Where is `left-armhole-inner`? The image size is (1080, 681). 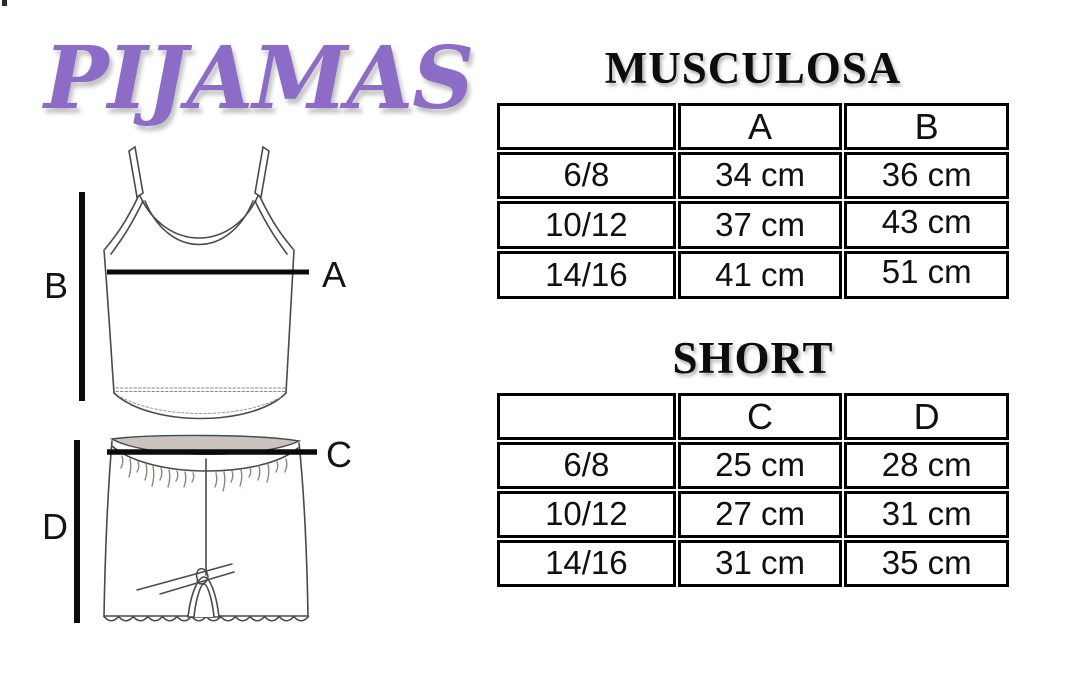 left-armhole-inner is located at coordinates (127, 227).